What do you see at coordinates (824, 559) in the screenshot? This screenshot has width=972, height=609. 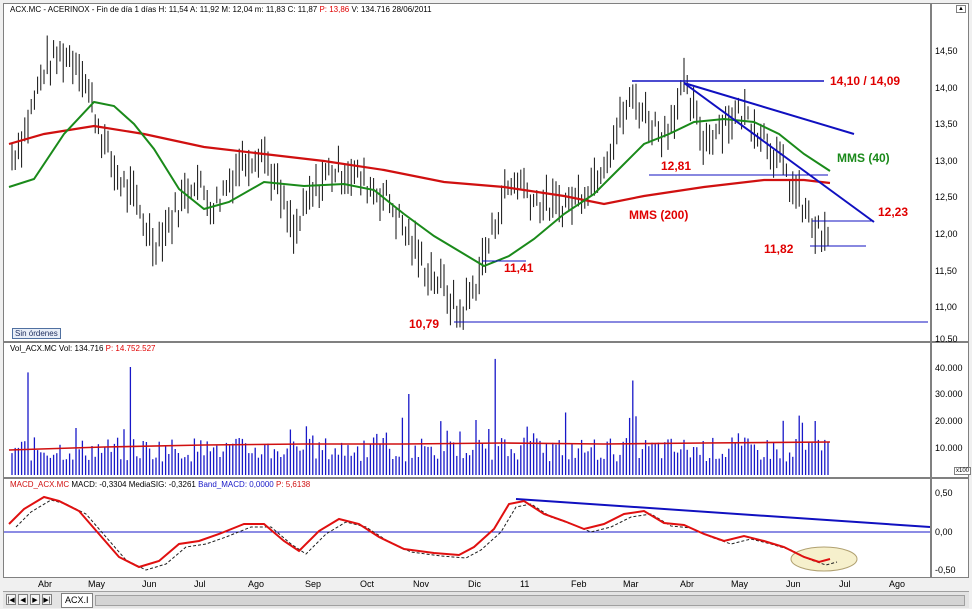 I see `macd-highlight-ellipse` at bounding box center [824, 559].